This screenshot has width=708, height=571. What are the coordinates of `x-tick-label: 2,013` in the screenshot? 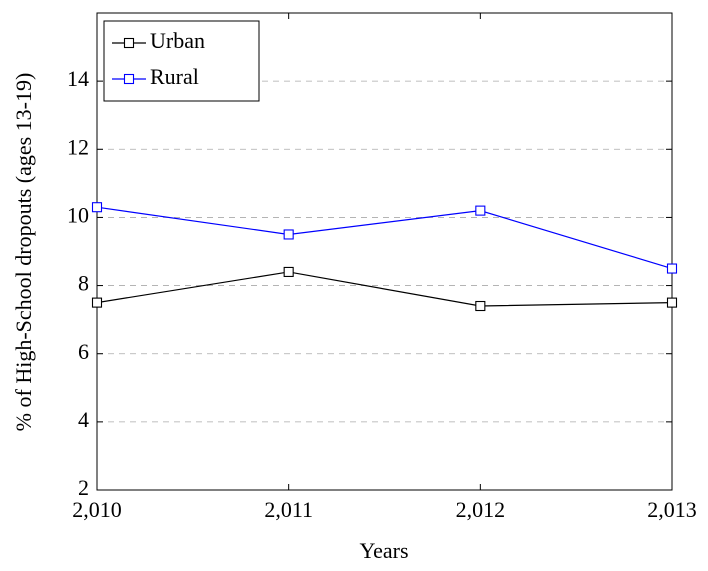 It's located at (672, 509).